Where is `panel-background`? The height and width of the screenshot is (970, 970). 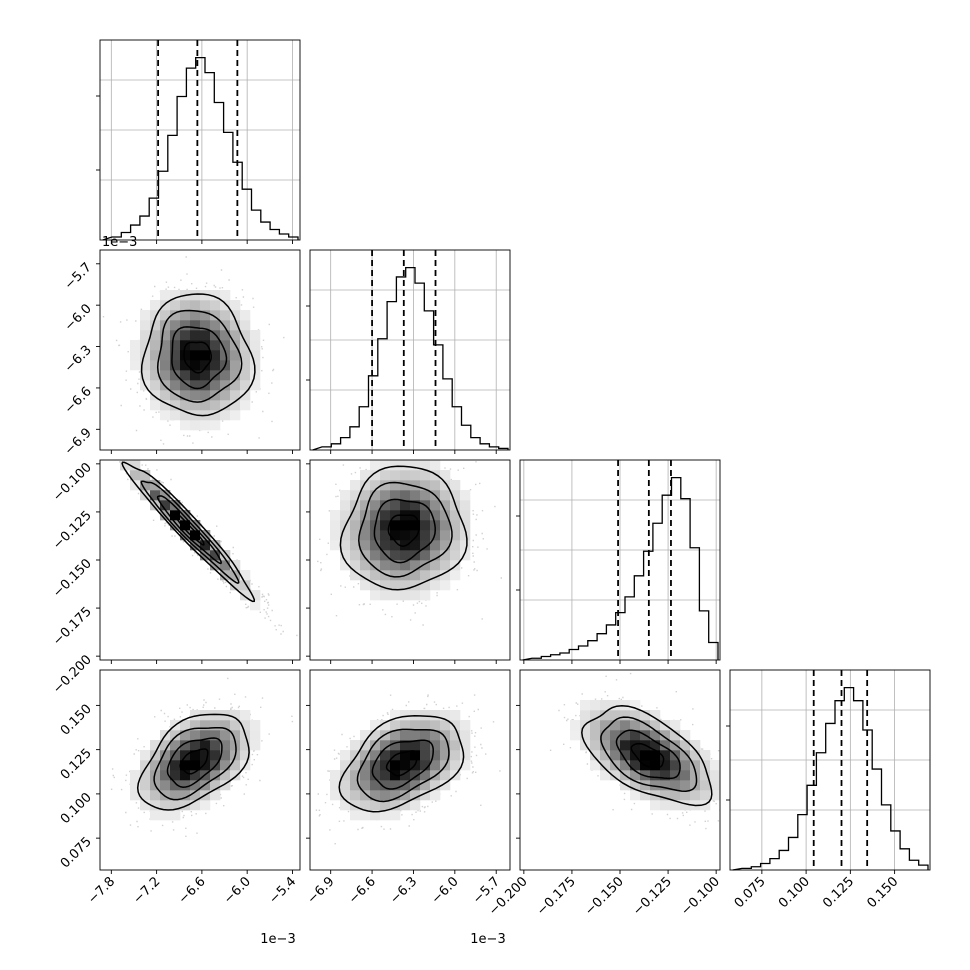
panel-background is located at coordinates (200, 140).